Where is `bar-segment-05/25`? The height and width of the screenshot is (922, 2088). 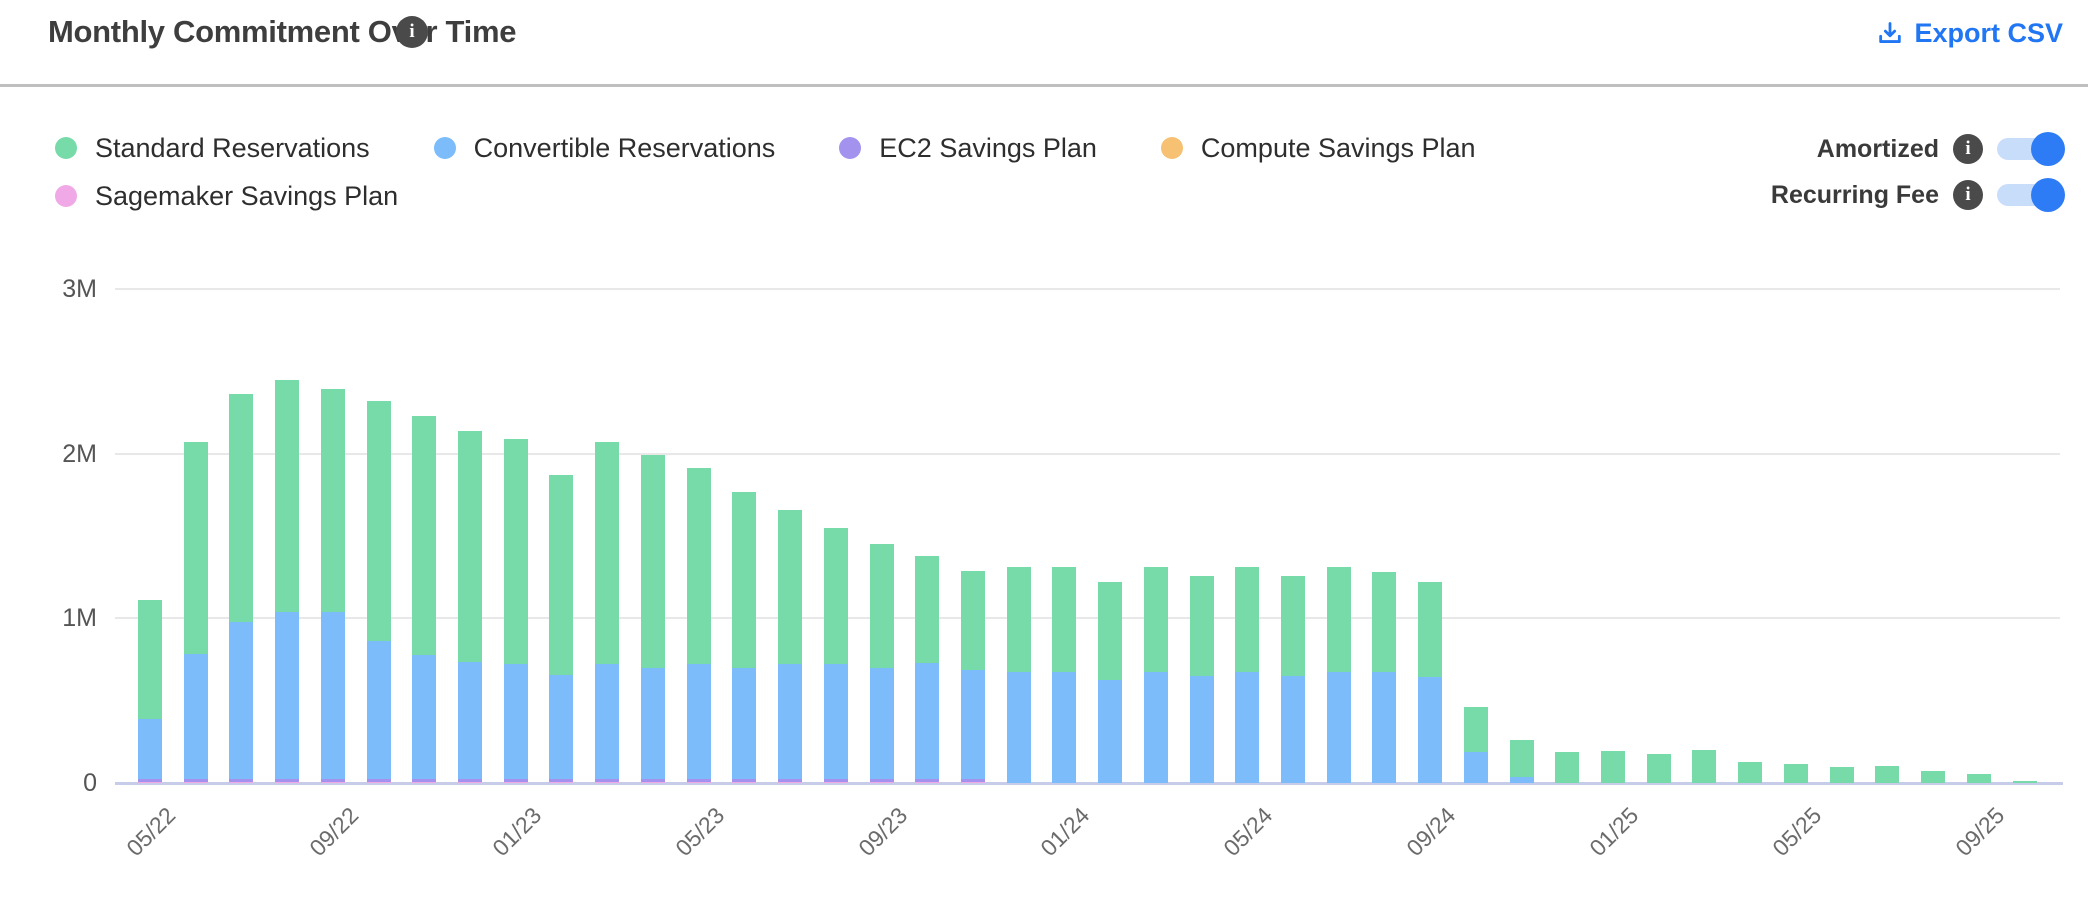
bar-segment-05/25 is located at coordinates (1795, 773).